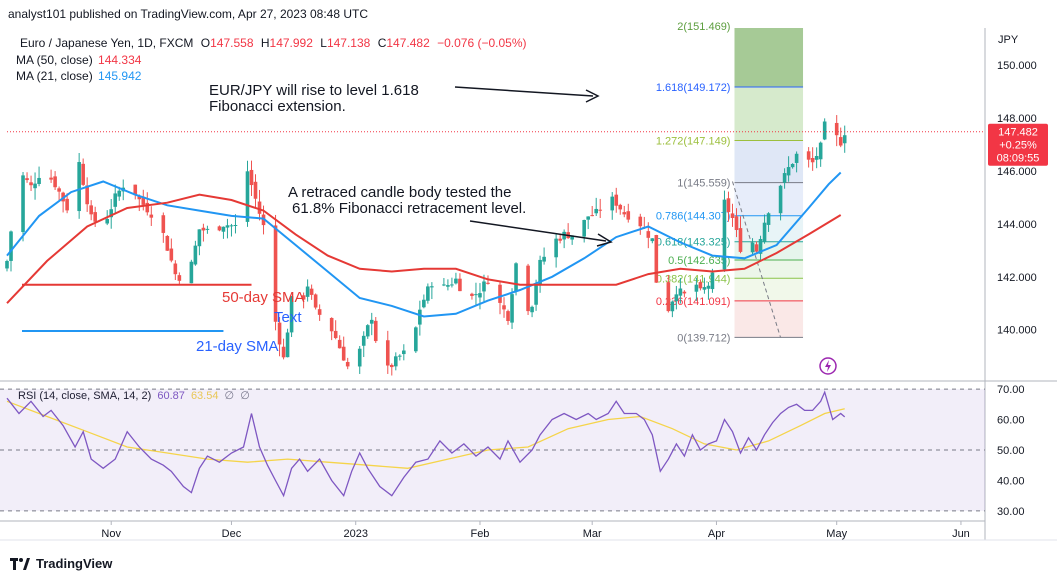  Describe the element at coordinates (1017, 119) in the screenshot. I see `price-tick-label: 148.000` at that location.